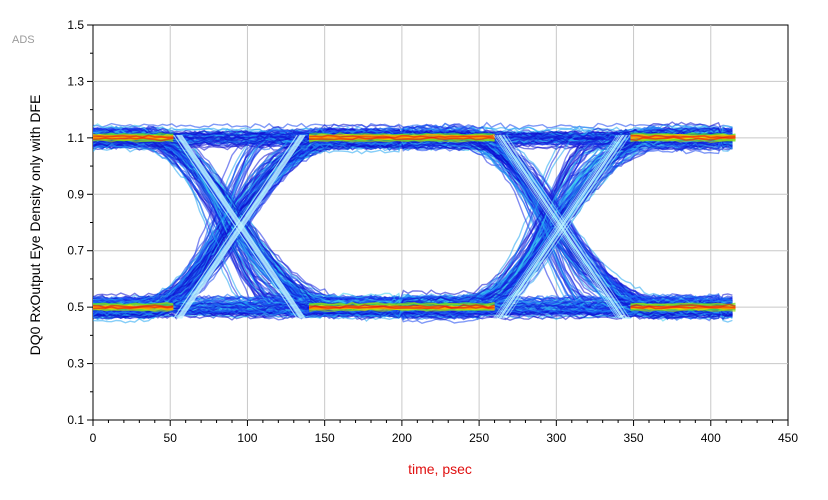 The width and height of the screenshot is (828, 500). What do you see at coordinates (35, 225) in the screenshot?
I see `y-axis-title: DQ0 RxOutput Eye Density only with DFE` at bounding box center [35, 225].